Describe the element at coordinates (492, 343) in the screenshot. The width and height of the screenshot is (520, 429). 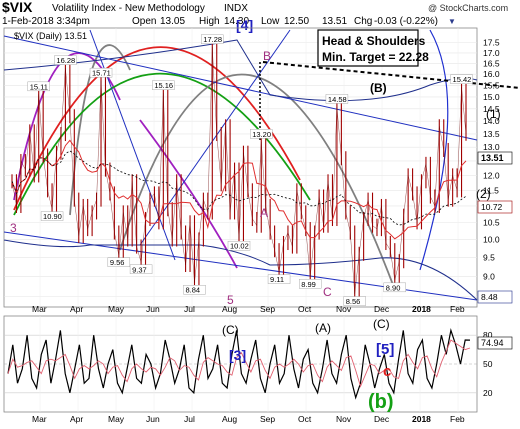
I see `rsi-last-badge: 74.94` at that location.